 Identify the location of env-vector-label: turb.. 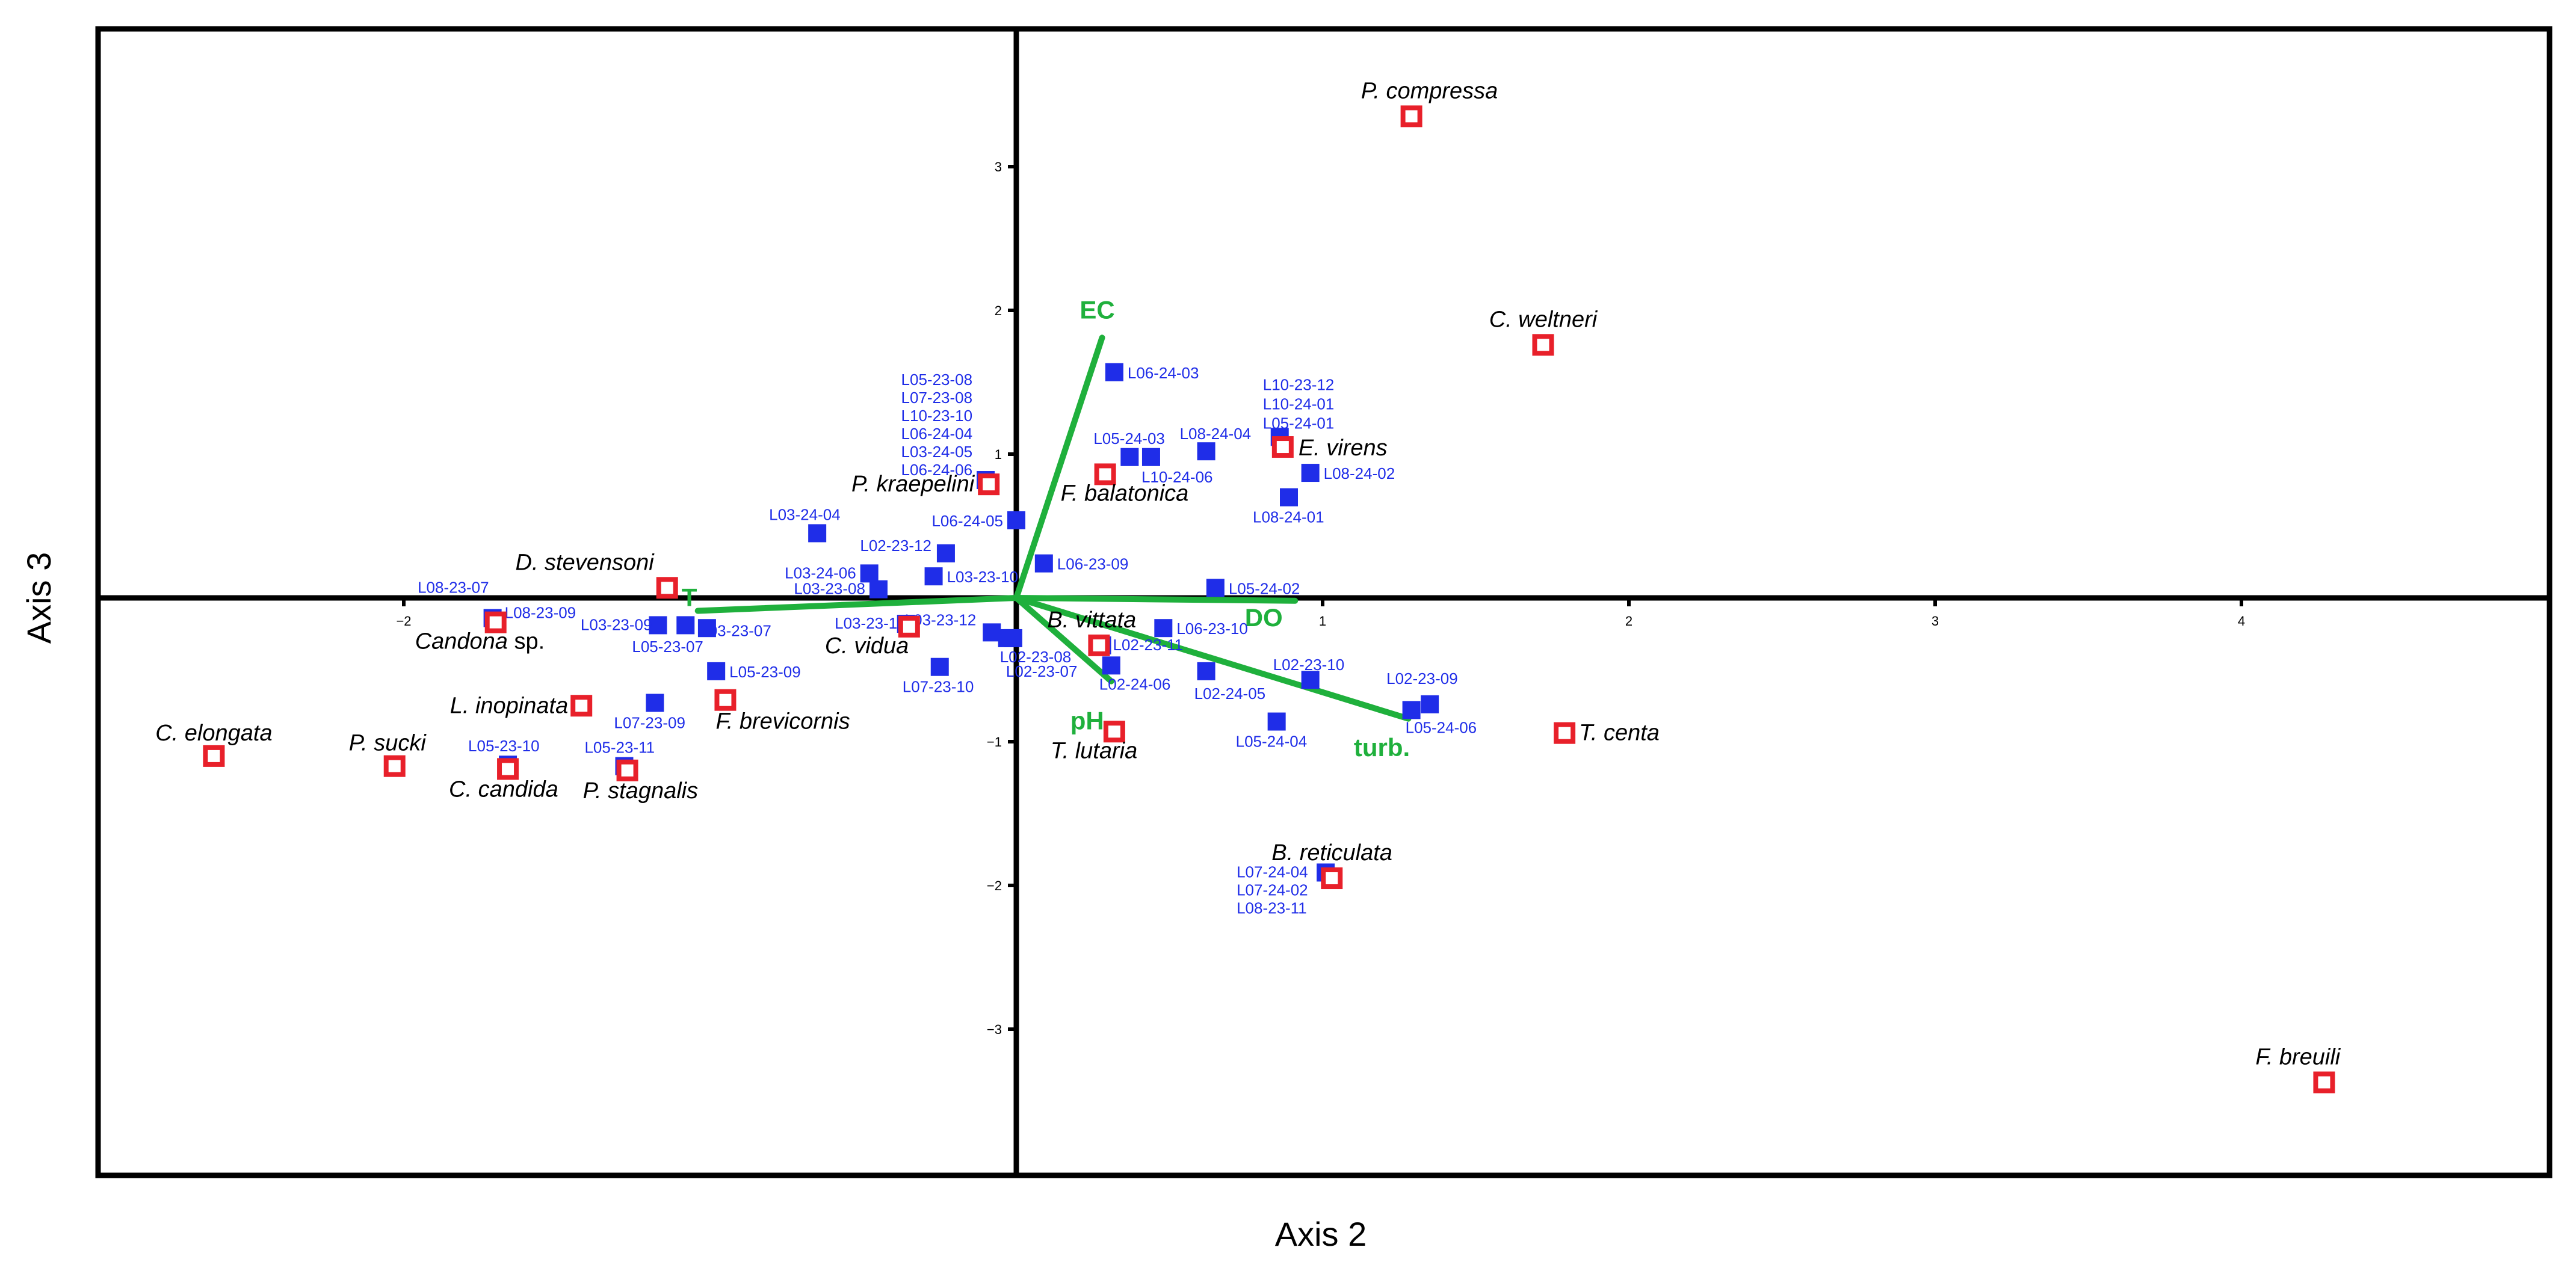
(1382, 748).